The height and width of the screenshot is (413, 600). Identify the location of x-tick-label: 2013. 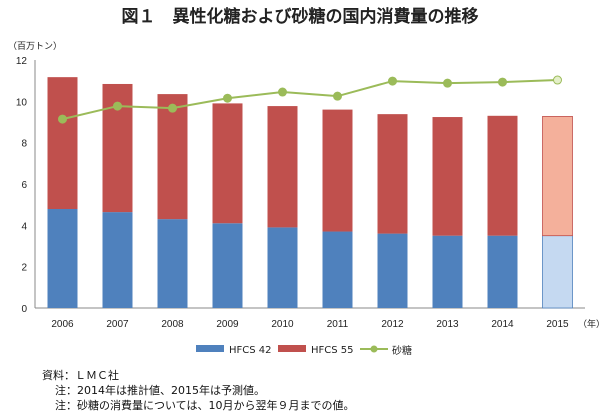
(447, 324).